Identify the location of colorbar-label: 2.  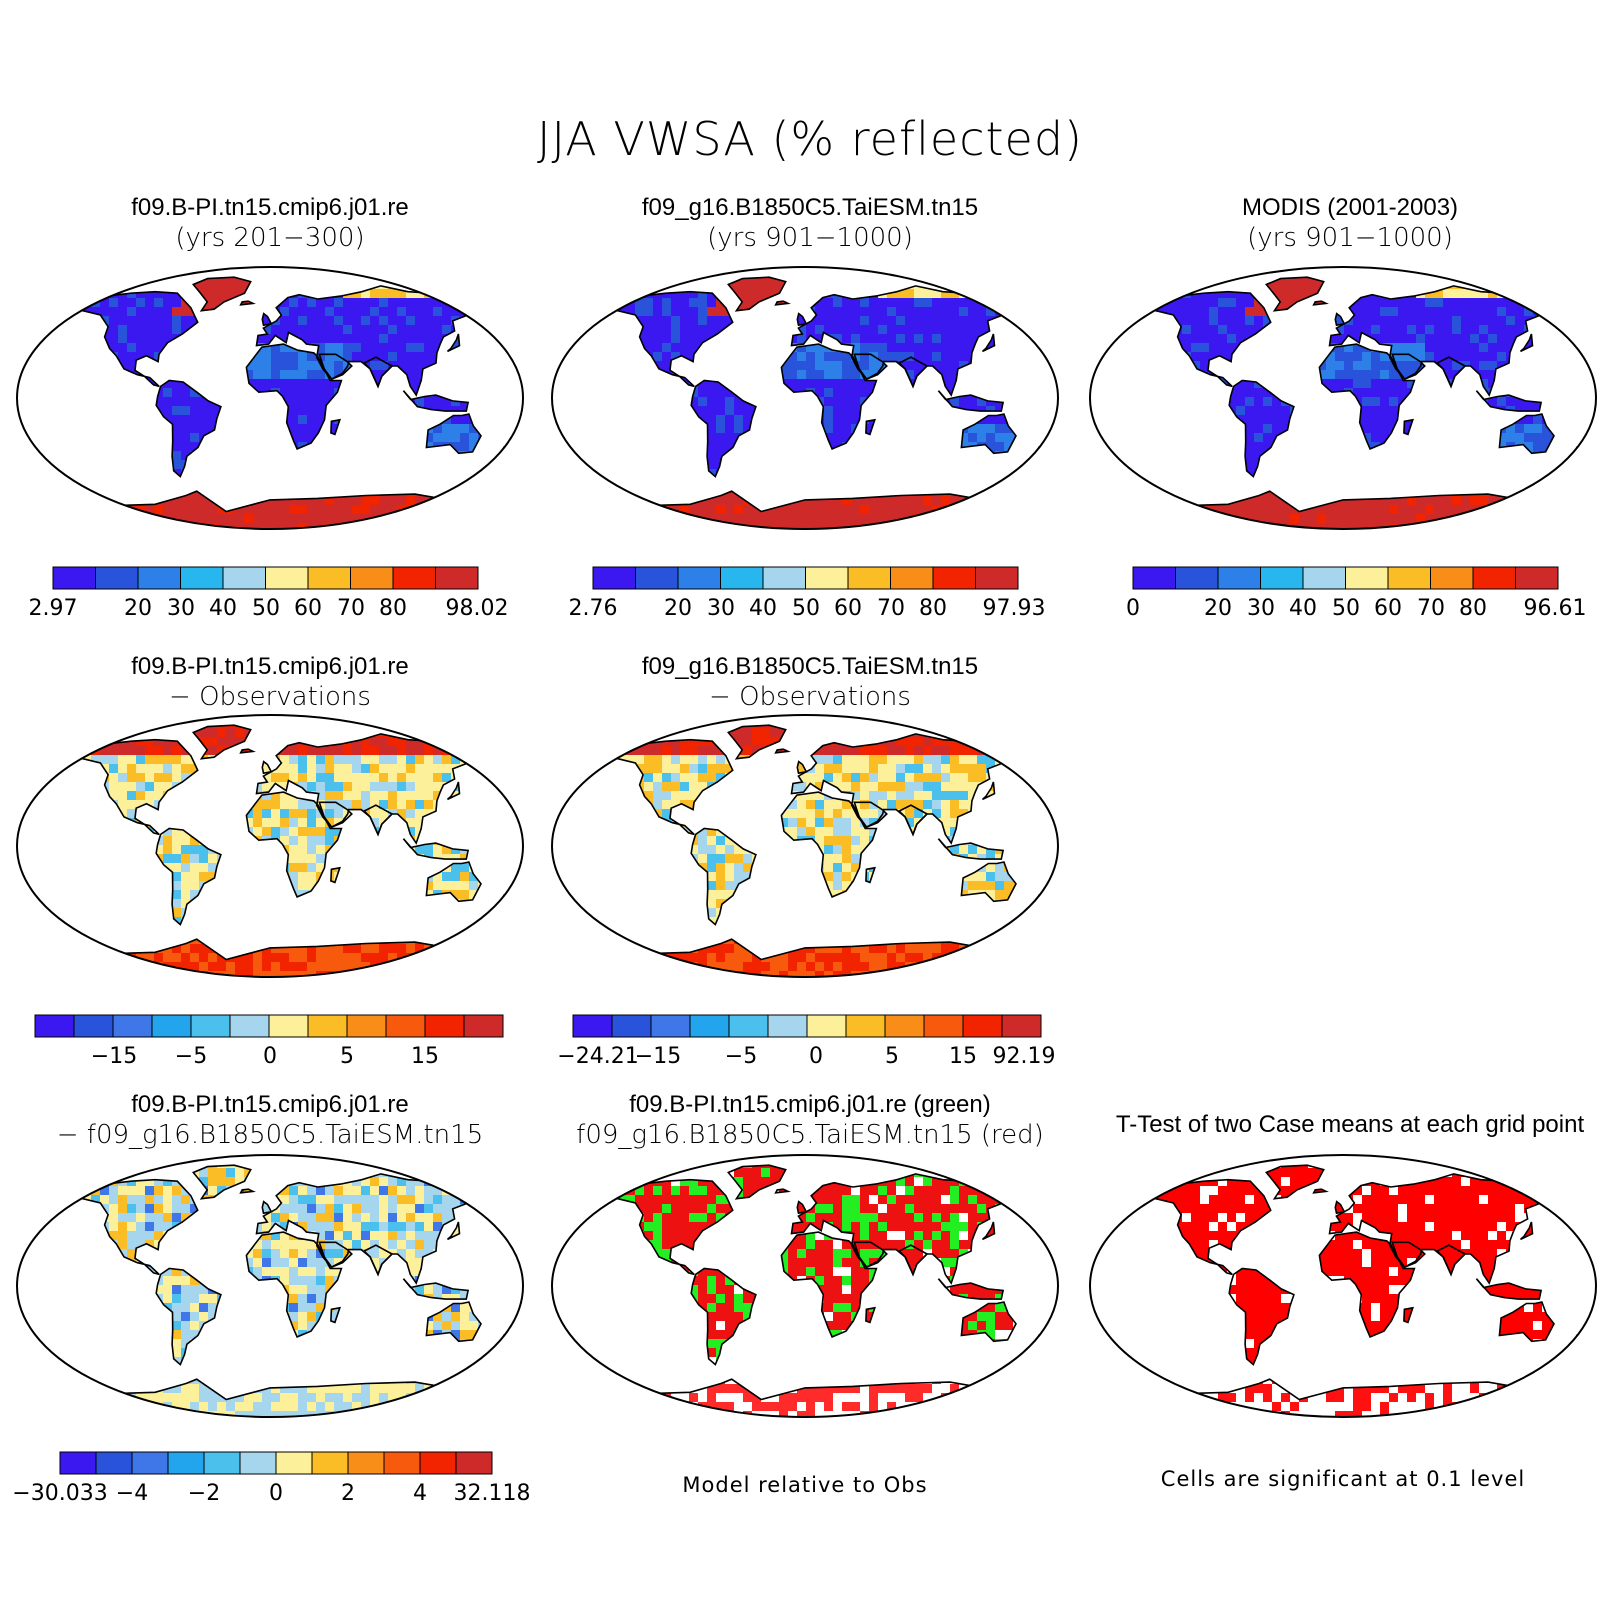
(348, 1493).